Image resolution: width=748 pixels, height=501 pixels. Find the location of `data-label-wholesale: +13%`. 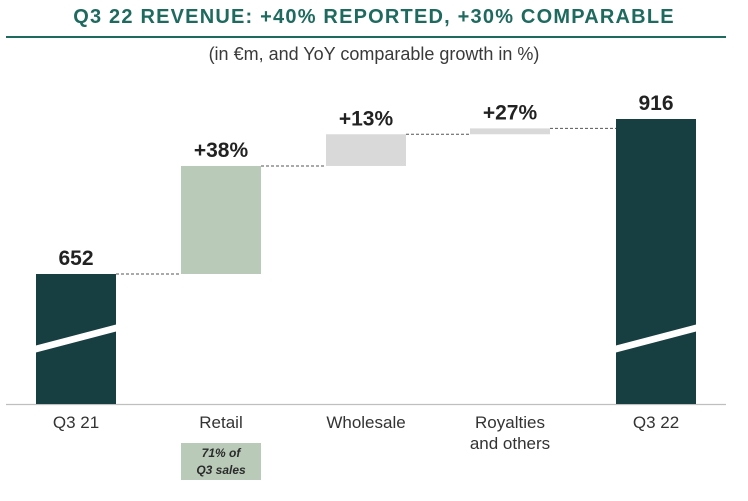

data-label-wholesale: +13% is located at coordinates (366, 118).